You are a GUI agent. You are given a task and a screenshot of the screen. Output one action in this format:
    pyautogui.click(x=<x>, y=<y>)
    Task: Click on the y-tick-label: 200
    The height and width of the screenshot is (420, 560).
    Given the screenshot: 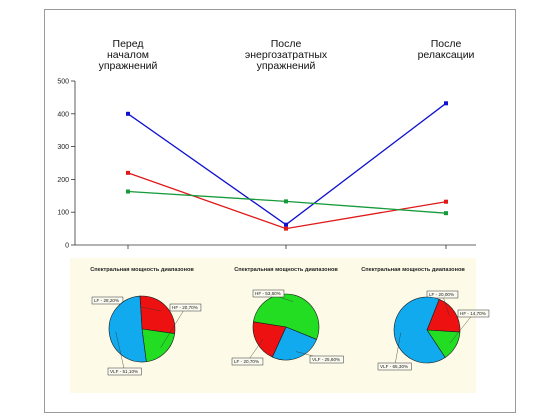 What is the action you would take?
    pyautogui.click(x=63, y=180)
    